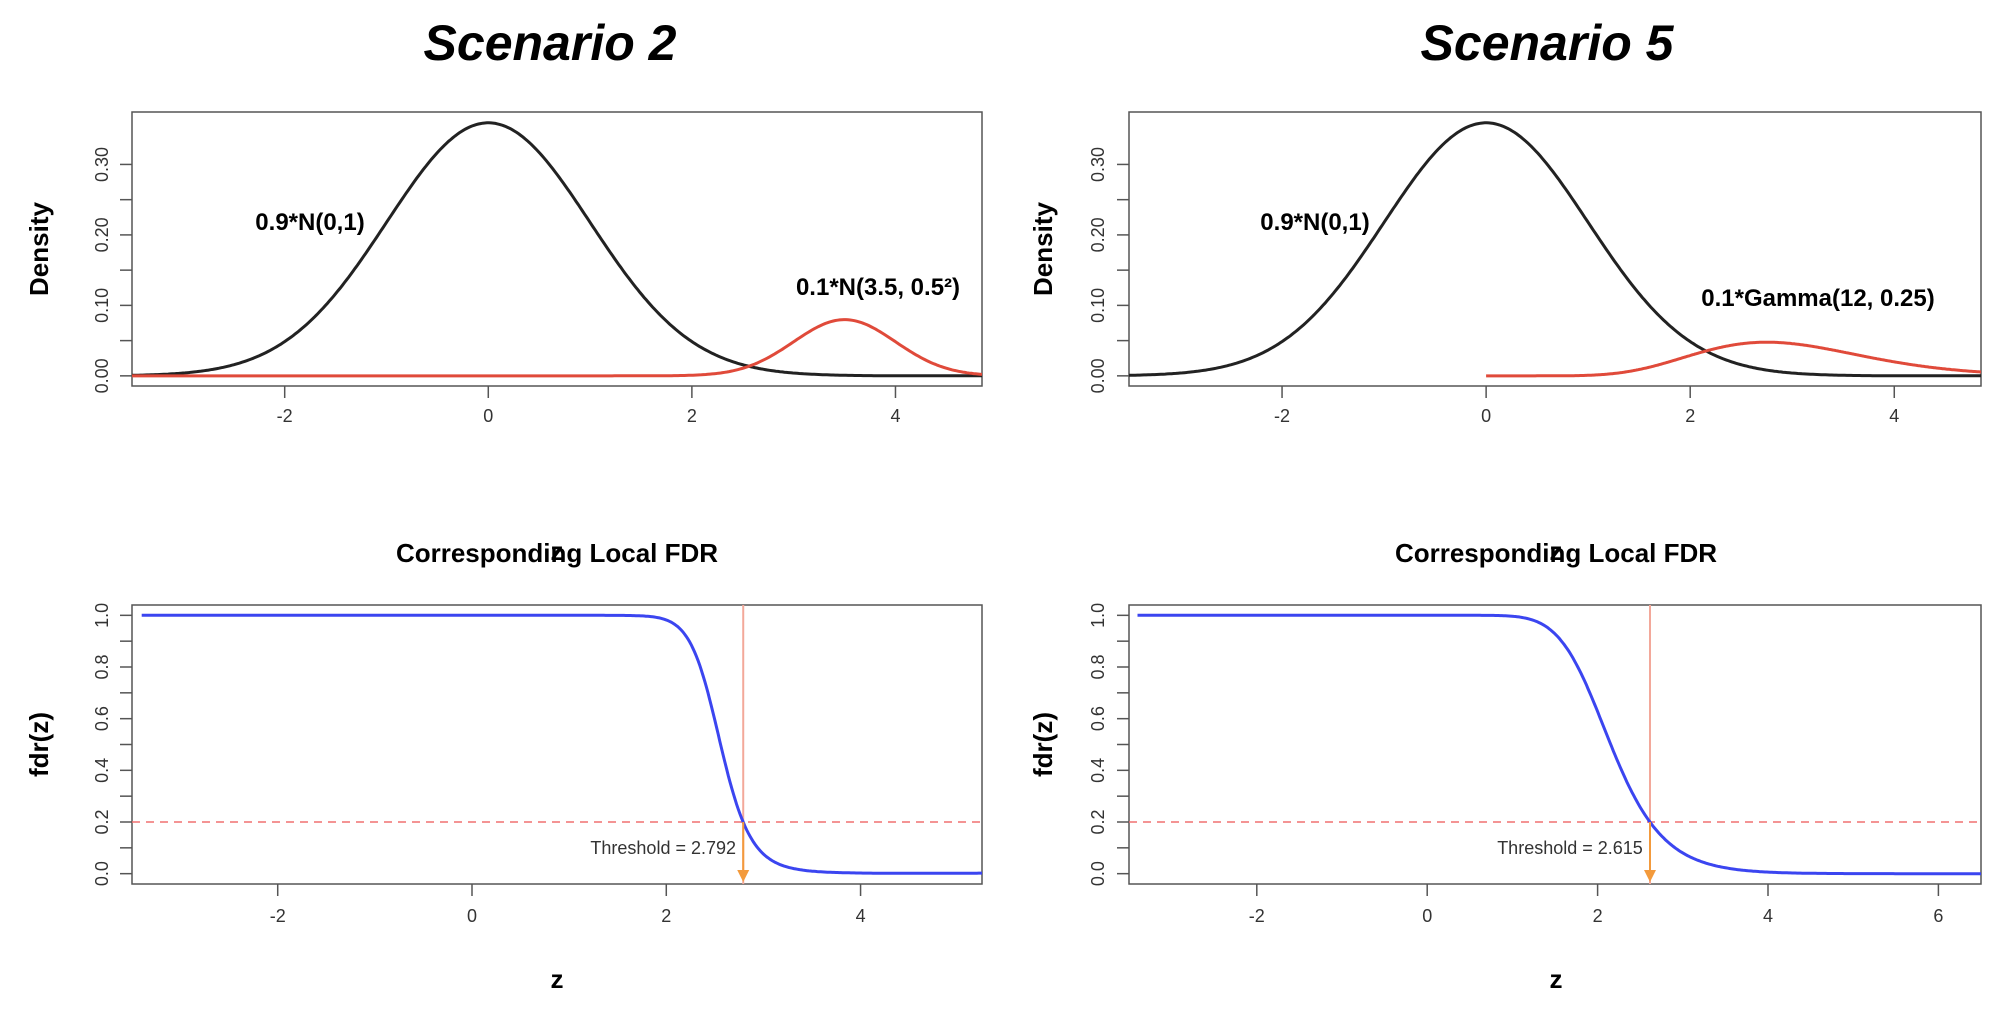 Image resolution: width=2004 pixels, height=1016 pixels. I want to click on x-tick-label: 6, so click(1938, 916).